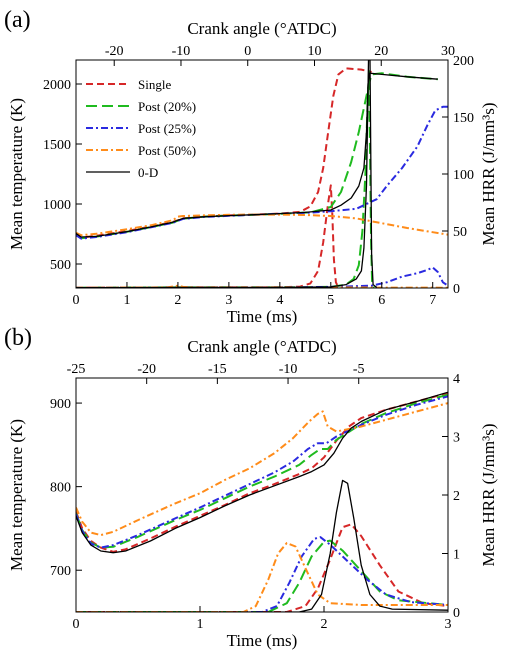 Image resolution: width=507 pixels, height=658 pixels. I want to click on legend-label: 0-D, so click(148, 172).